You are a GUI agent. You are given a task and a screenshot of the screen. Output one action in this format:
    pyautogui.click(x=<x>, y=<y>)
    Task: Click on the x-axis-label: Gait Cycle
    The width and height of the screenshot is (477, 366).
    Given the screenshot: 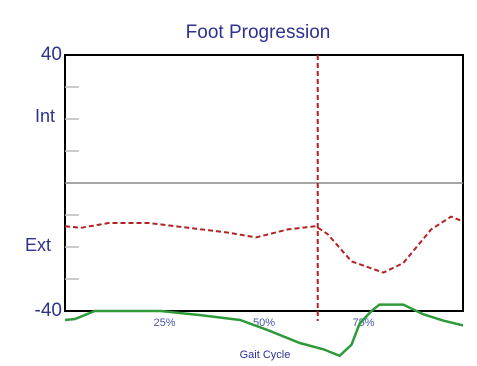 What is the action you would take?
    pyautogui.click(x=265, y=355)
    